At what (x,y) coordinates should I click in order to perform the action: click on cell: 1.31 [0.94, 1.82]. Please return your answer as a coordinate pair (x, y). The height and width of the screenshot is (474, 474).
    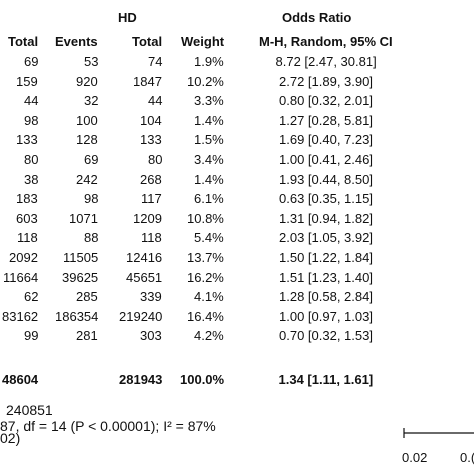
    Looking at the image, I should click on (326, 218).